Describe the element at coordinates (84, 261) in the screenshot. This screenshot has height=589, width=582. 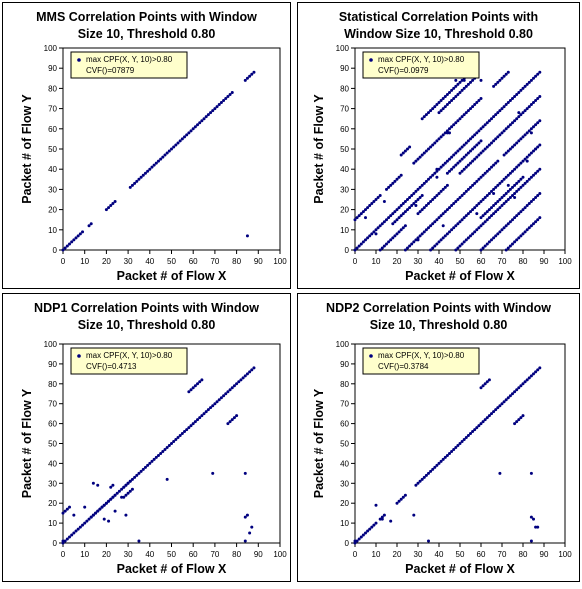
I see `x-tick-label: 10` at that location.